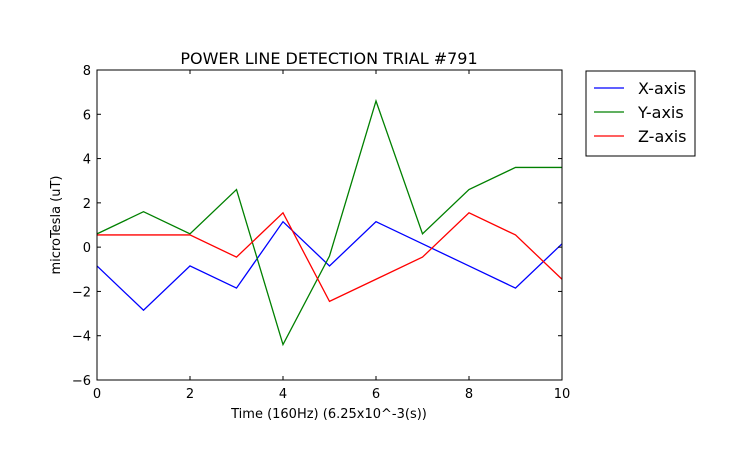 The height and width of the screenshot is (471, 745). I want to click on x-tick-label: 4, so click(283, 394).